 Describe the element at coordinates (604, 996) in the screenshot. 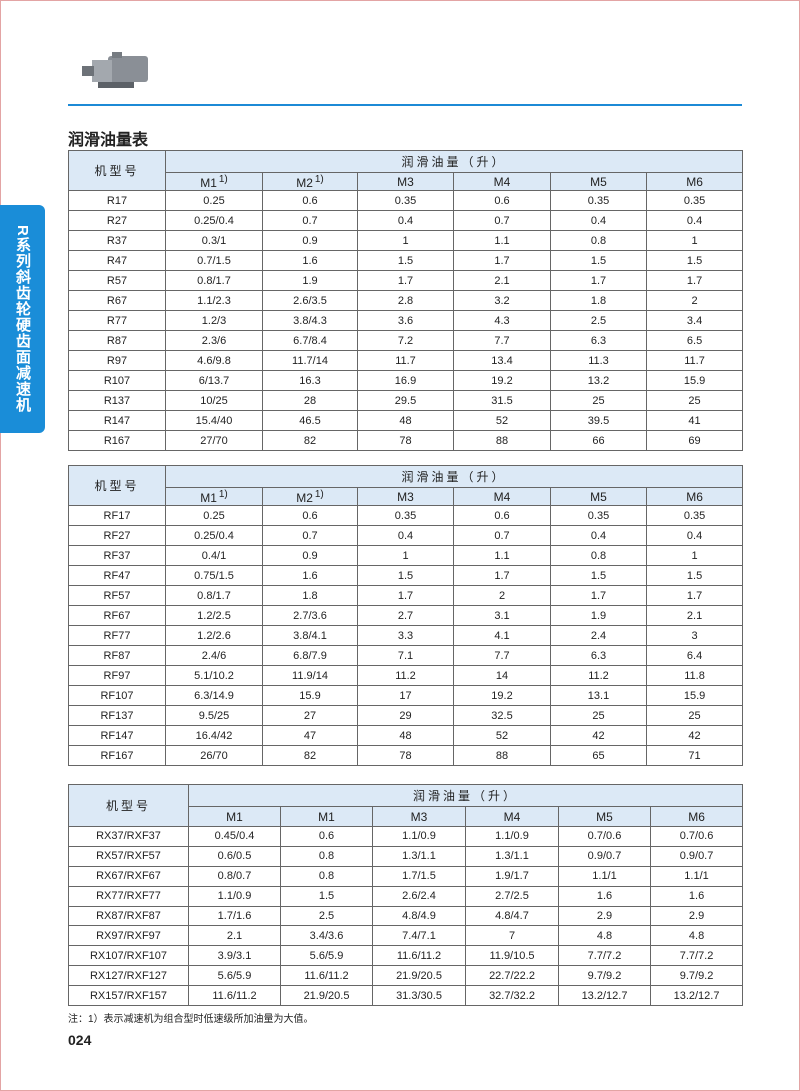

I see `oil-cell: 13.2/12.7` at that location.